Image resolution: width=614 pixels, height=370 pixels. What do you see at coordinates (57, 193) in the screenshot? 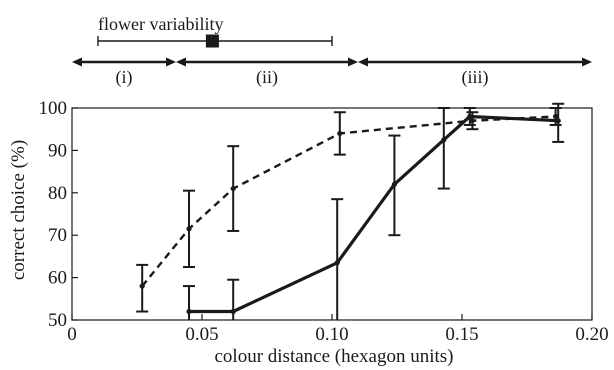
I see `y-tick-label: 80` at bounding box center [57, 193].